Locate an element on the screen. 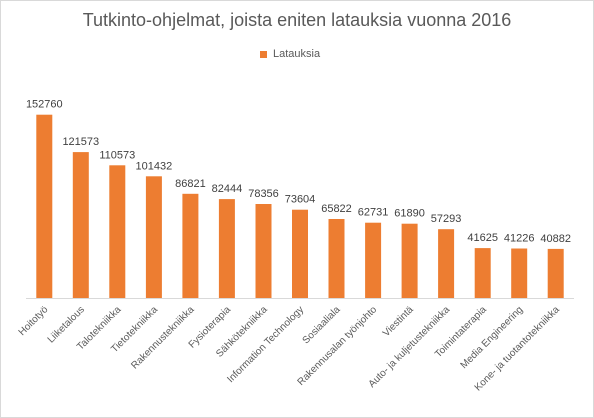 This screenshot has height=418, width=594. data-label: 57293 is located at coordinates (446, 219).